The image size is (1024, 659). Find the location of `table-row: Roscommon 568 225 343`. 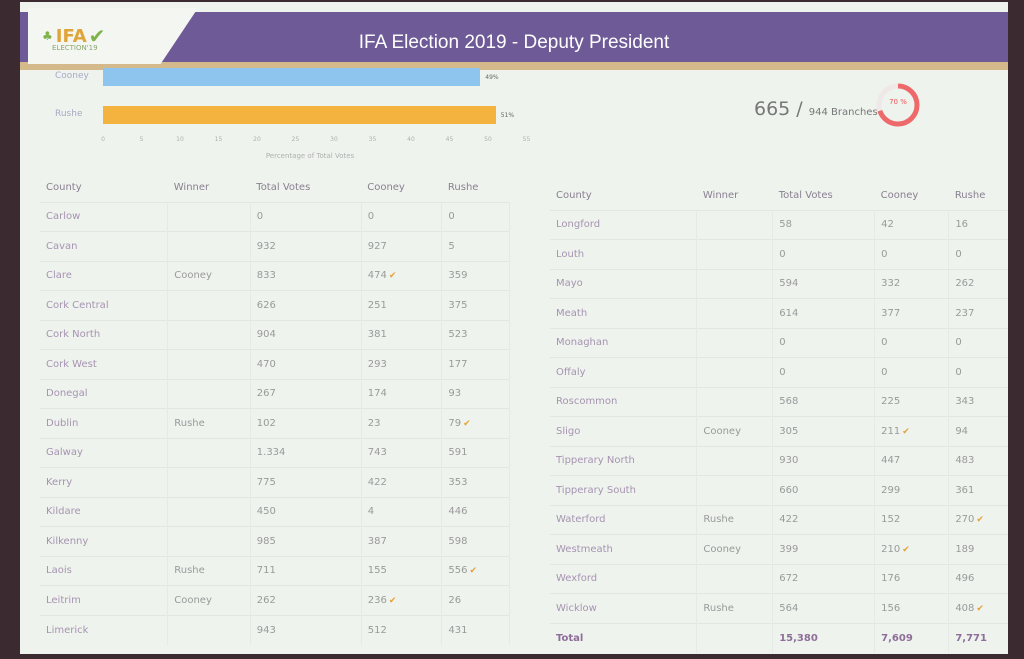

table-row: Roscommon 568 225 343 is located at coordinates (779, 401).